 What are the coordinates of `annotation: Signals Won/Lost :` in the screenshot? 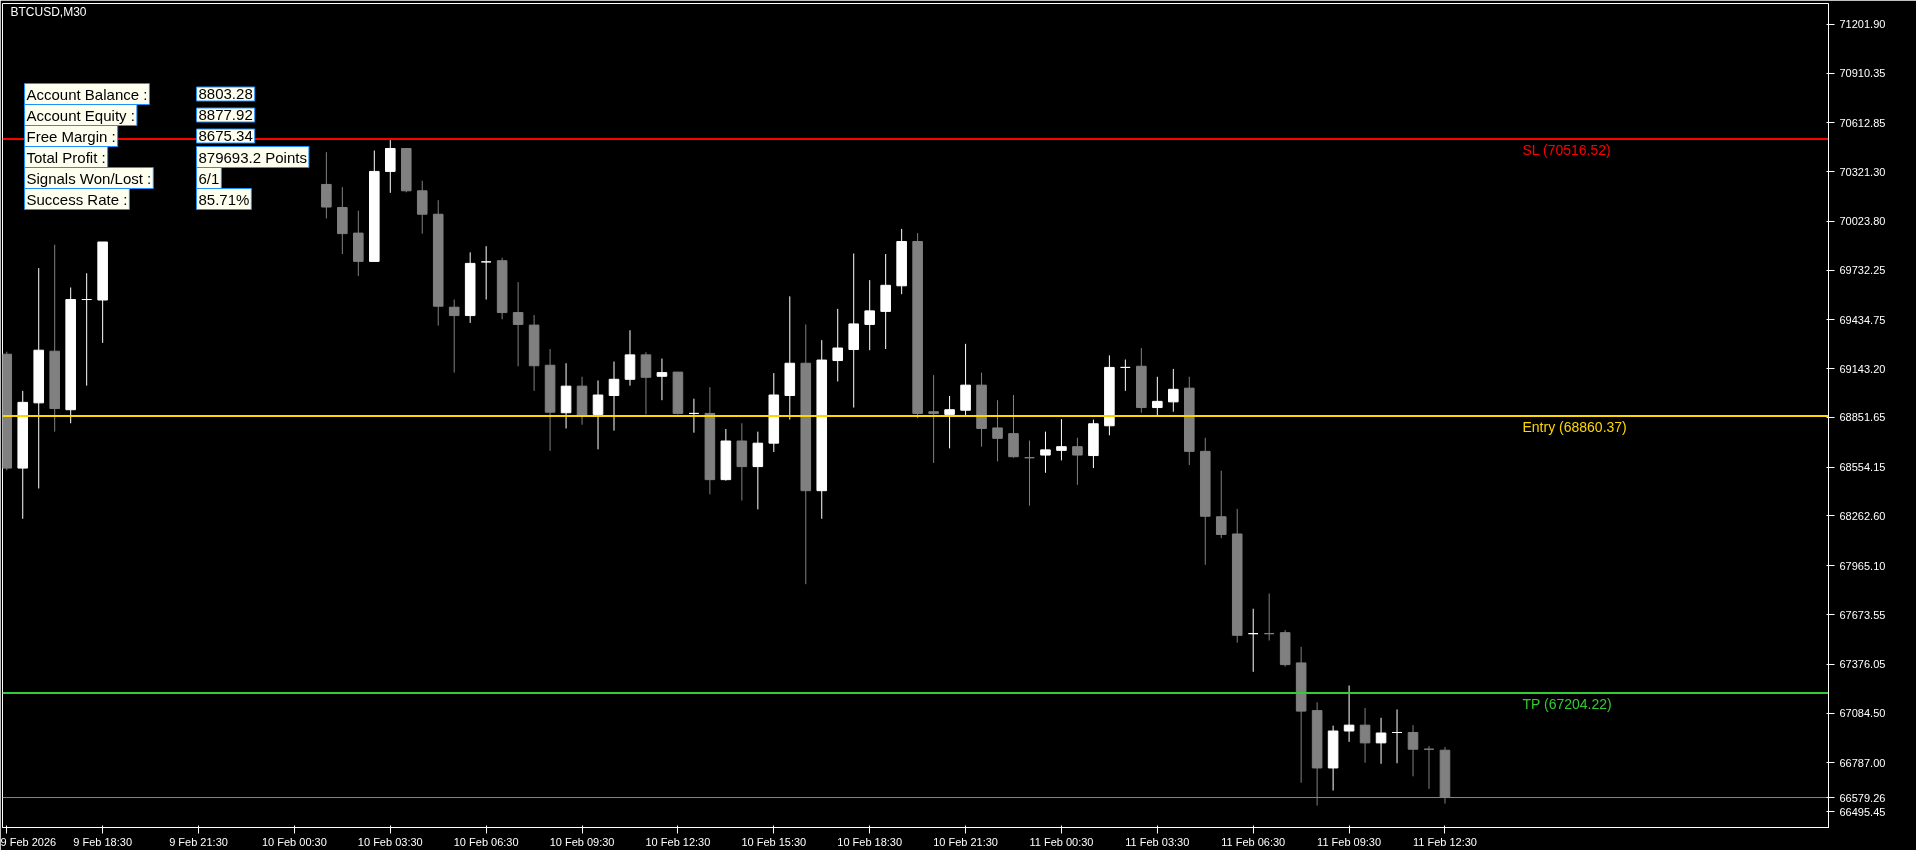 It's located at (89, 178).